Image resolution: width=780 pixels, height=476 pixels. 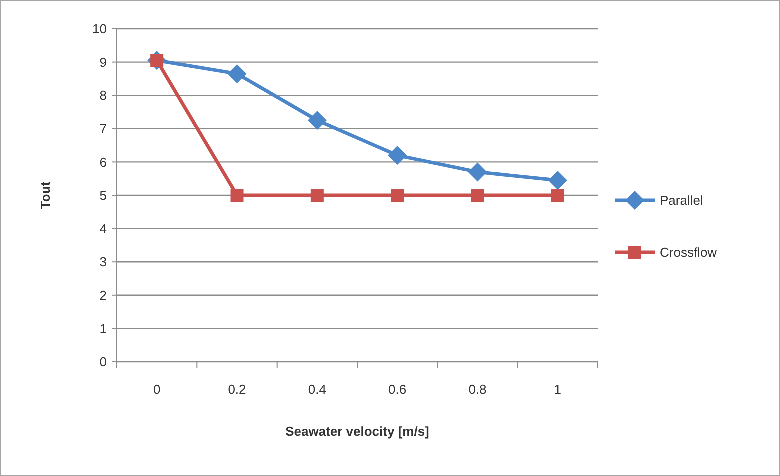 What do you see at coordinates (103, 162) in the screenshot?
I see `y-tick-label: 6` at bounding box center [103, 162].